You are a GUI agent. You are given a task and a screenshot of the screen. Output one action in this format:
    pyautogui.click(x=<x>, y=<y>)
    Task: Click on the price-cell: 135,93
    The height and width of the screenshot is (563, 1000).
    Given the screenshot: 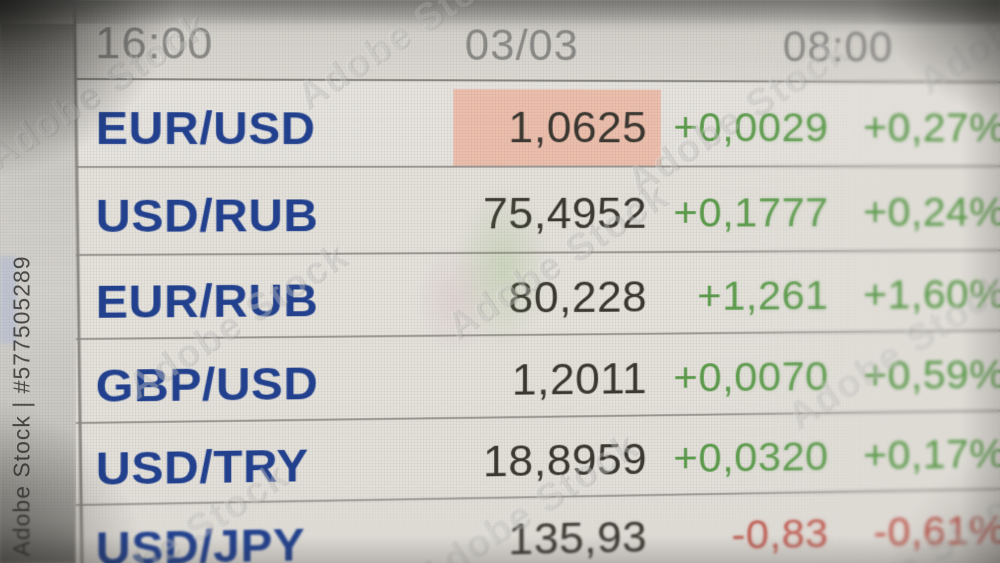 What is the action you would take?
    pyautogui.click(x=578, y=537)
    